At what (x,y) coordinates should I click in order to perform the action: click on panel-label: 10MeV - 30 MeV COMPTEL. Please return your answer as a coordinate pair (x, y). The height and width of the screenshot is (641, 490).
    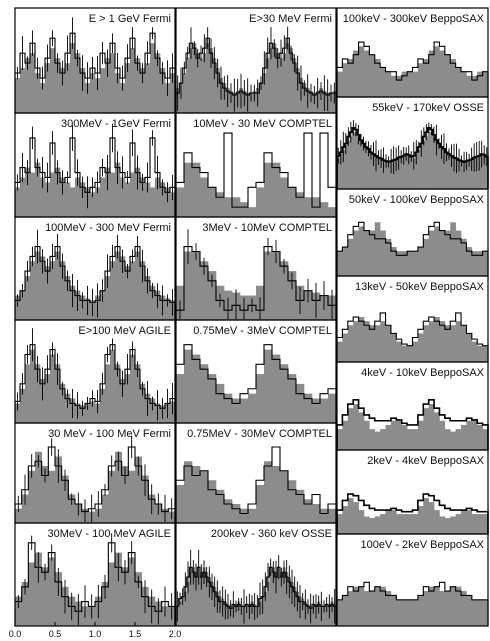
    Looking at the image, I should click on (262, 124).